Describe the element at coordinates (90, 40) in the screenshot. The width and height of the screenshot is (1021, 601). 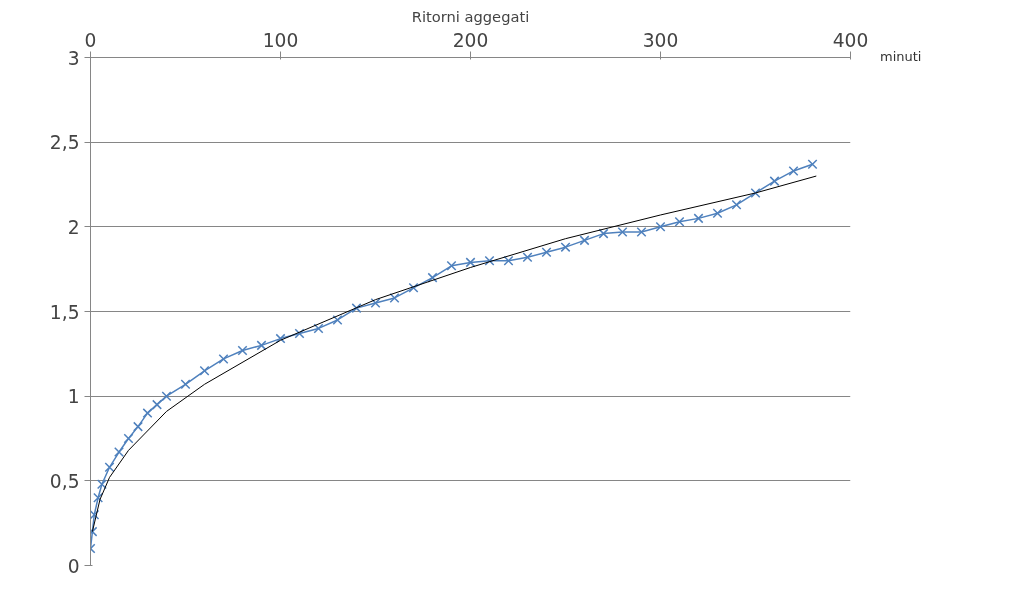
I see `x-tick-label: 0` at that location.